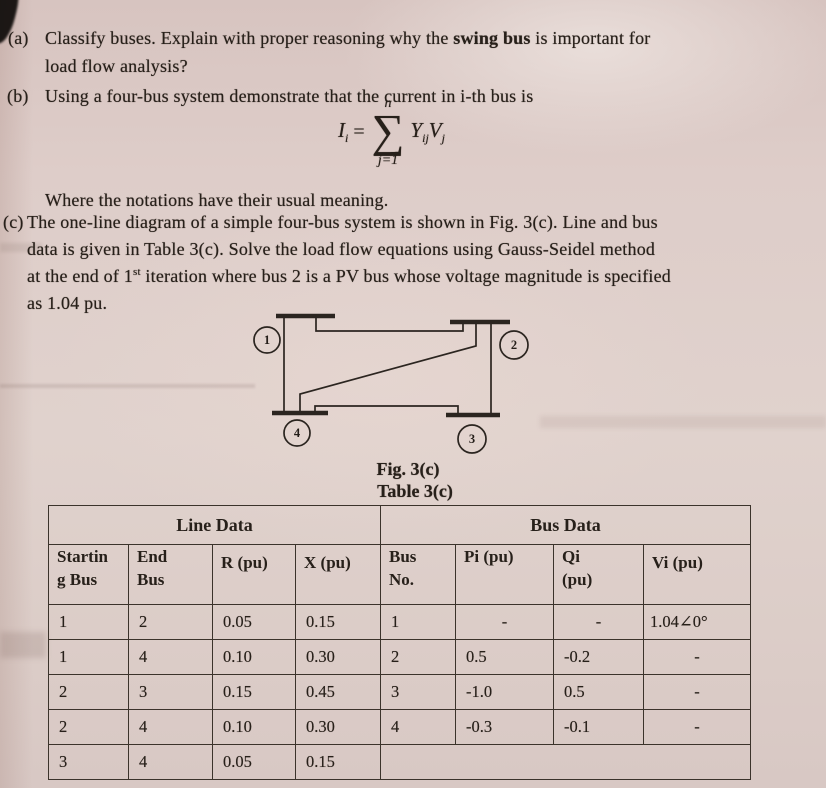 Image resolution: width=826 pixels, height=788 pixels. Describe the element at coordinates (82, 556) in the screenshot. I see `header-text: Startin` at that location.